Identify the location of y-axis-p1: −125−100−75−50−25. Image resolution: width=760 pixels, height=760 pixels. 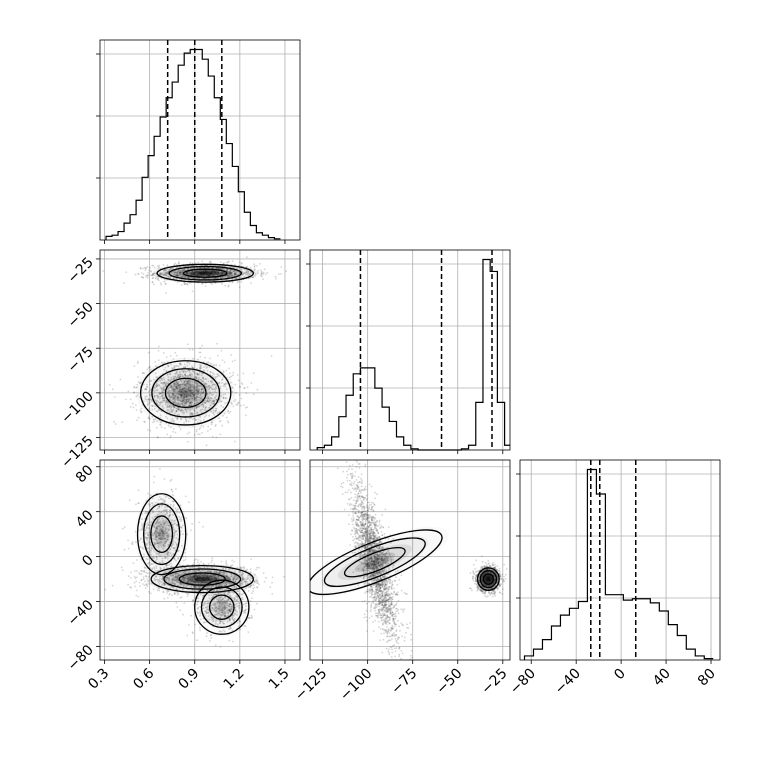
(79, 363).